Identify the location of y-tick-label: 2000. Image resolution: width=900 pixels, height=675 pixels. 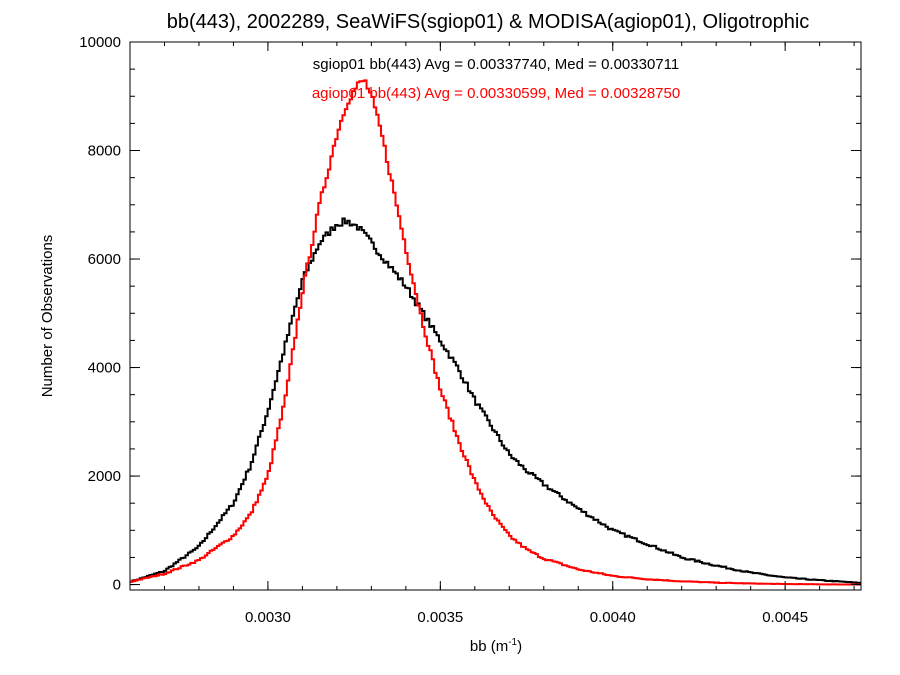
(104, 476).